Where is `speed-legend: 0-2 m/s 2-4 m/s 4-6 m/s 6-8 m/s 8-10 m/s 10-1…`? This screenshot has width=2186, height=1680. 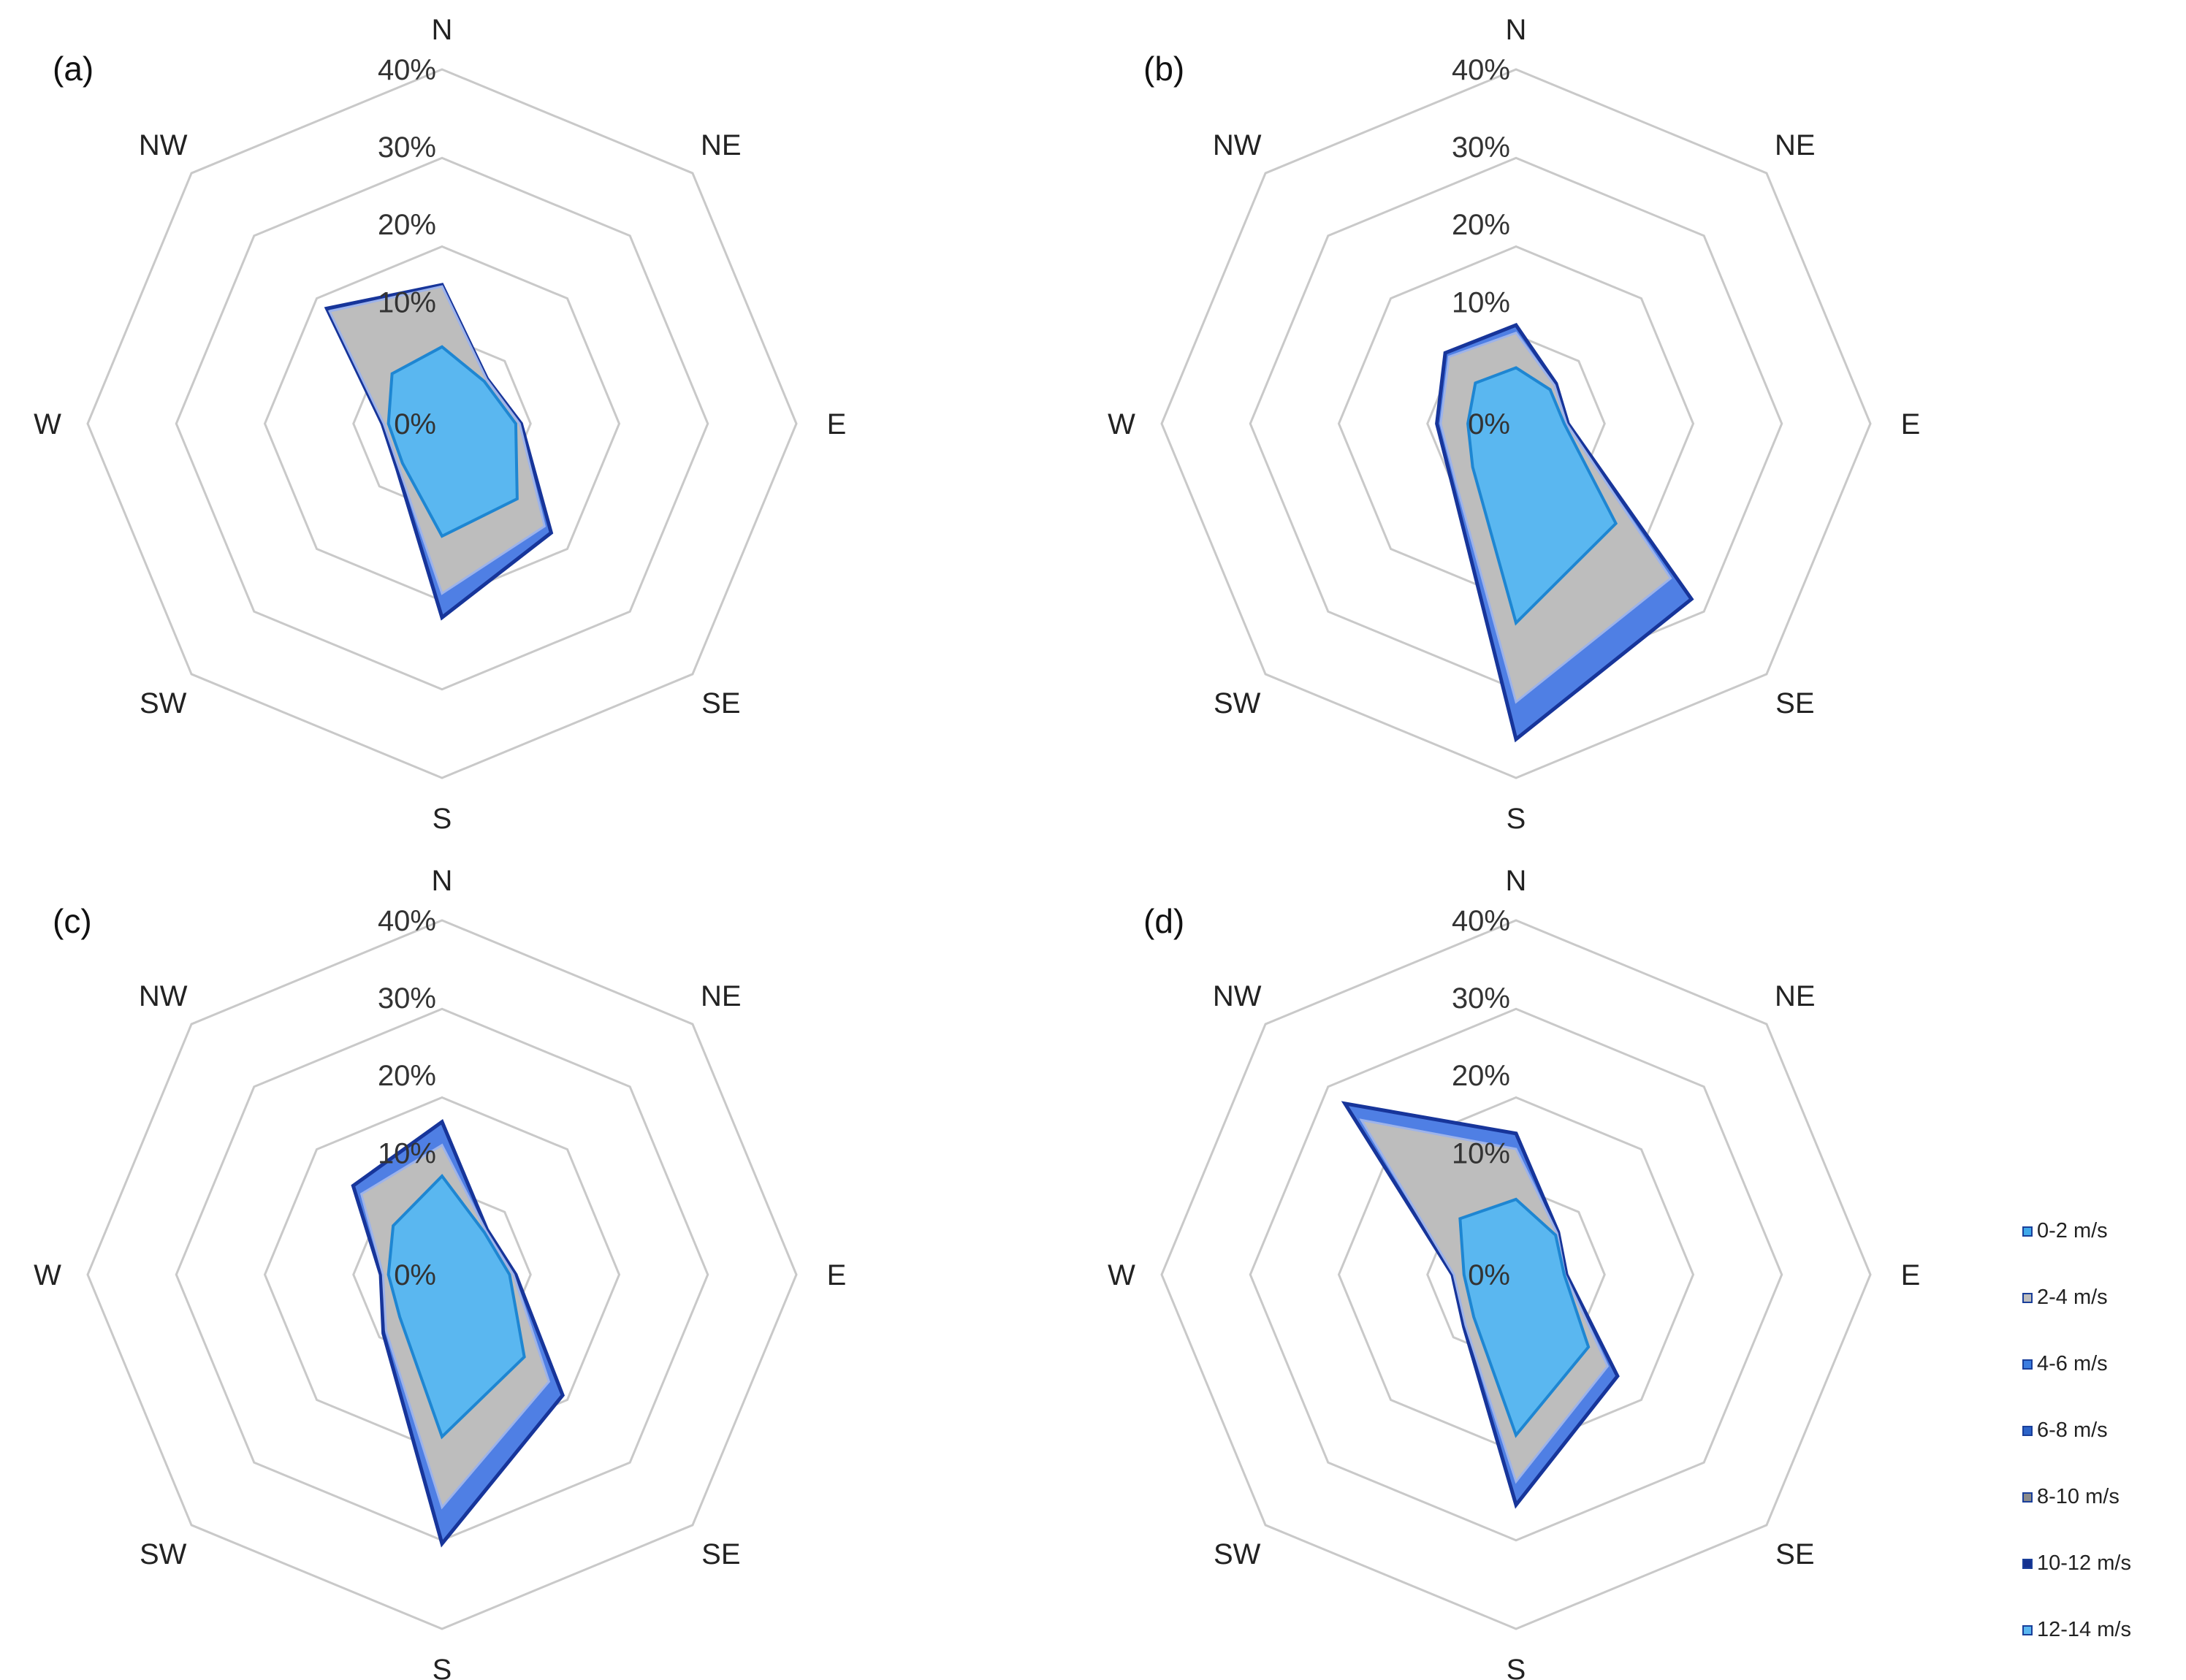
speed-legend: 0-2 m/s 2-4 m/s 4-6 m/s 6-8 m/s 8-10 m/s 10-1… is located at coordinates (2099, 1430).